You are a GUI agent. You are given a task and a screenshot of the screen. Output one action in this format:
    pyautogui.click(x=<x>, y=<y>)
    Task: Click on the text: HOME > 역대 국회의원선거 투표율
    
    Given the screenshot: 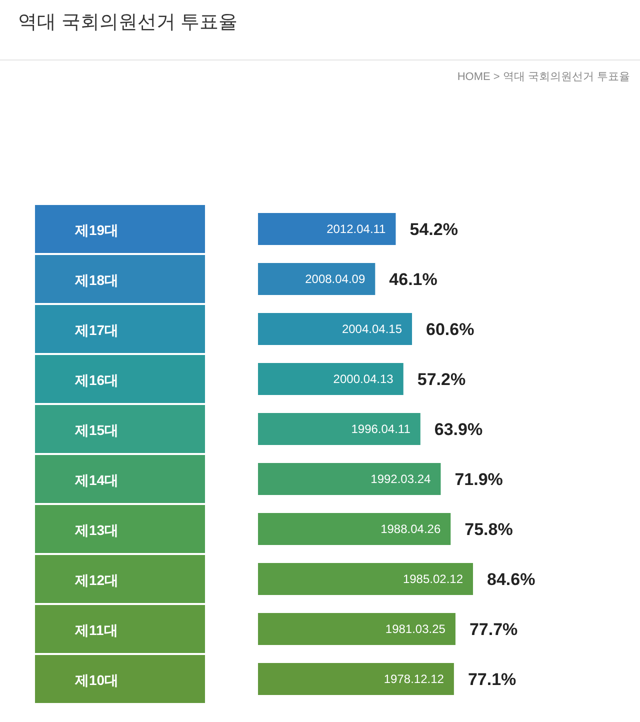 What is the action you would take?
    pyautogui.click(x=543, y=77)
    